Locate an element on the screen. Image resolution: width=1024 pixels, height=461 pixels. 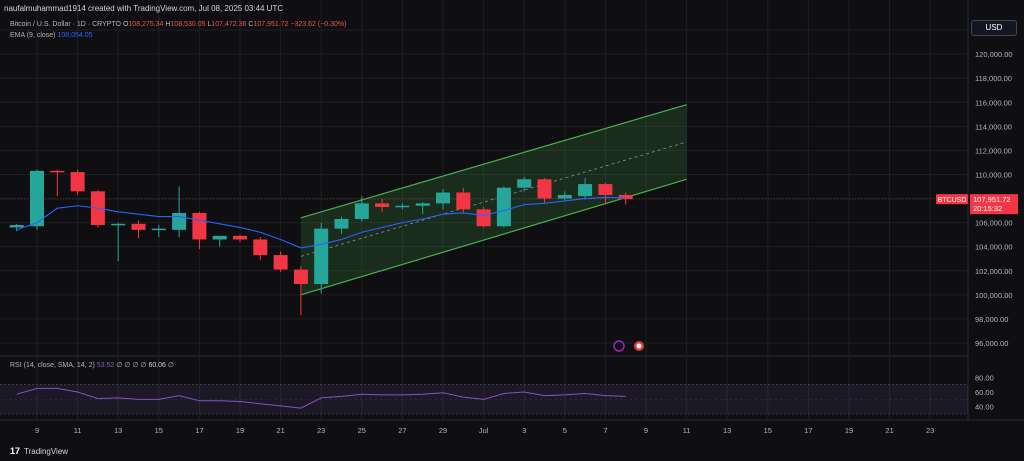
time-tick-label: 25 is located at coordinates (362, 430).